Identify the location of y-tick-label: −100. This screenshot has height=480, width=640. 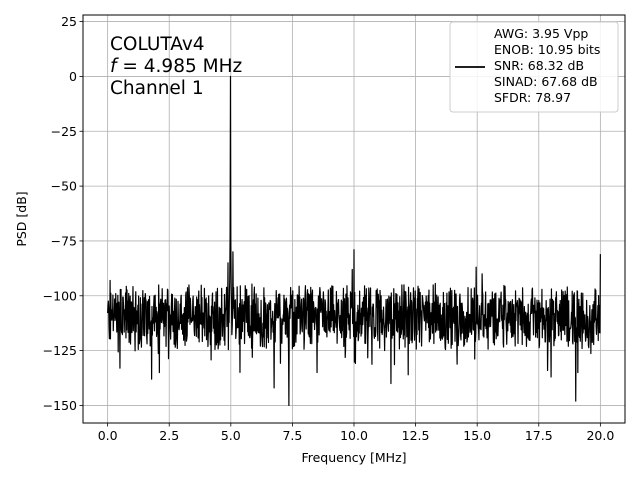
(60, 295).